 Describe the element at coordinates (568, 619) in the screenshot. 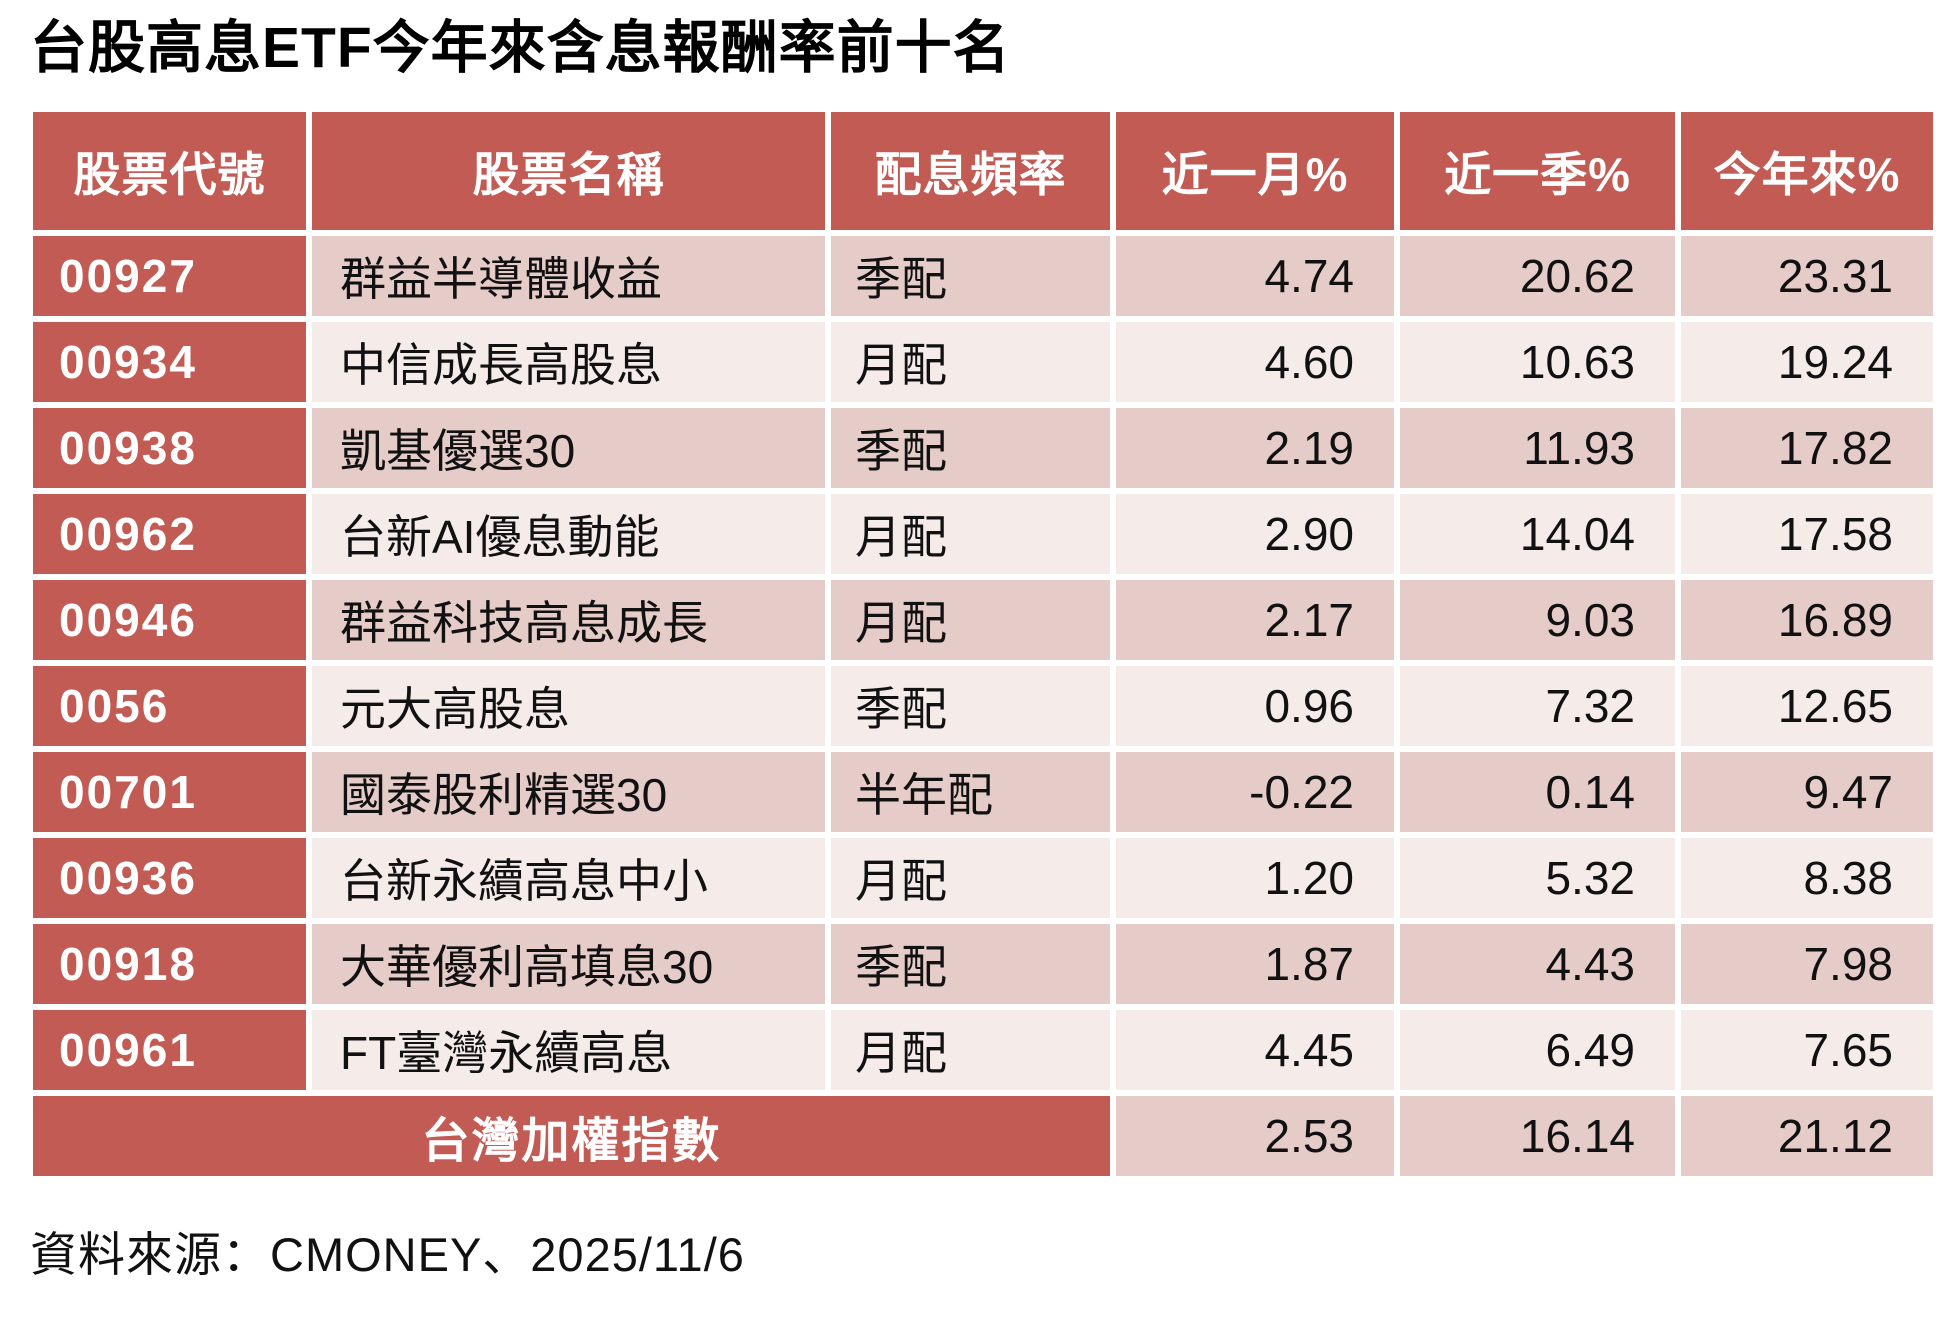

I see `etf-name-cell: 群益科技高息成長` at that location.